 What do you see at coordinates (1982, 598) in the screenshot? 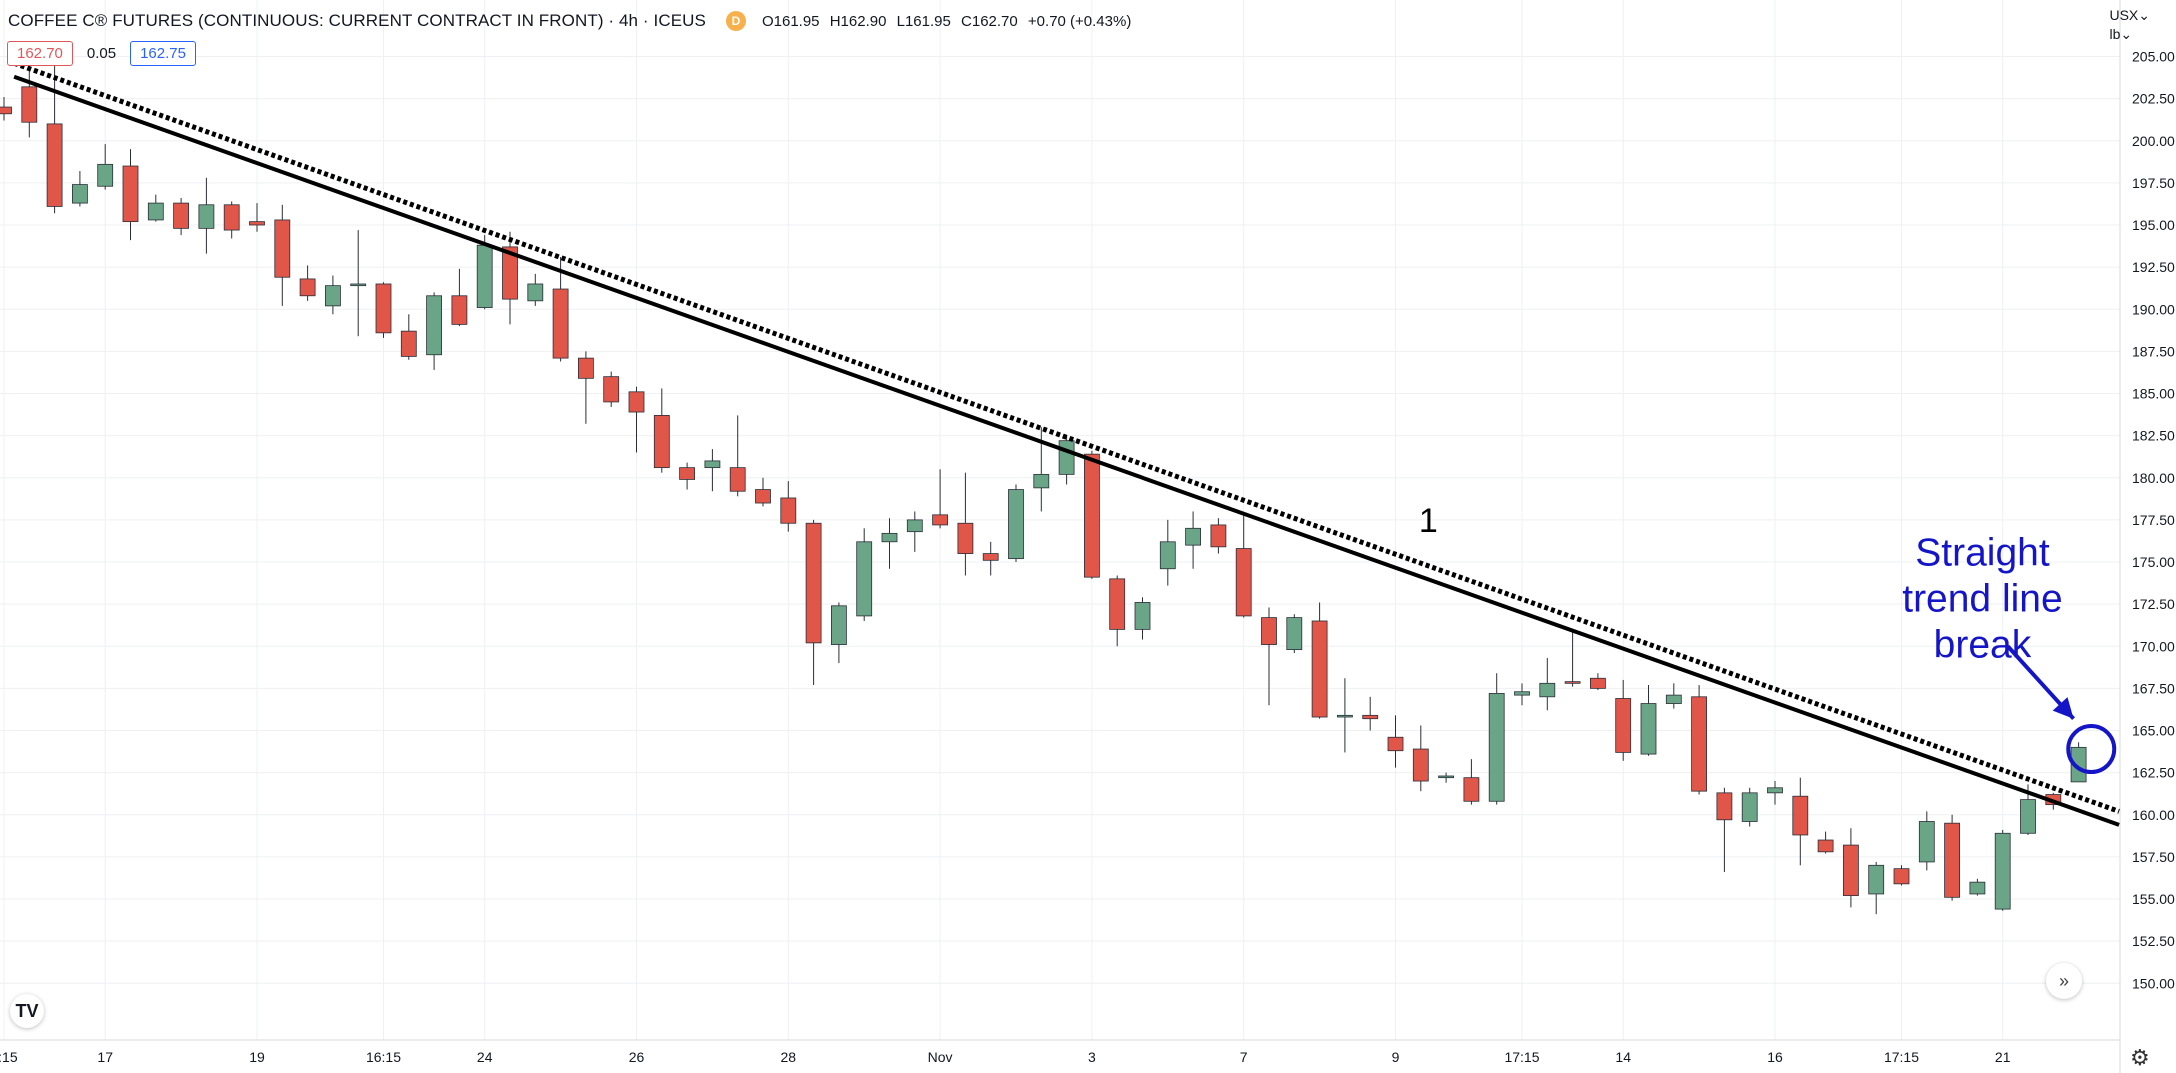
I see `annotation-label: trend line` at bounding box center [1982, 598].